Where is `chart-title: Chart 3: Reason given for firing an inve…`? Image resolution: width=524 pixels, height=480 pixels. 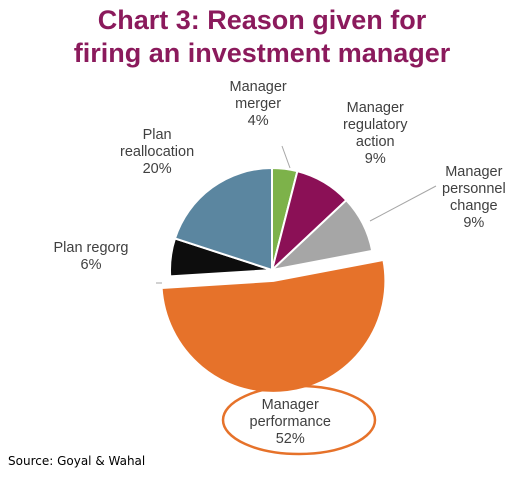
chart-title: Chart 3: Reason given for firing an inve… is located at coordinates (262, 37).